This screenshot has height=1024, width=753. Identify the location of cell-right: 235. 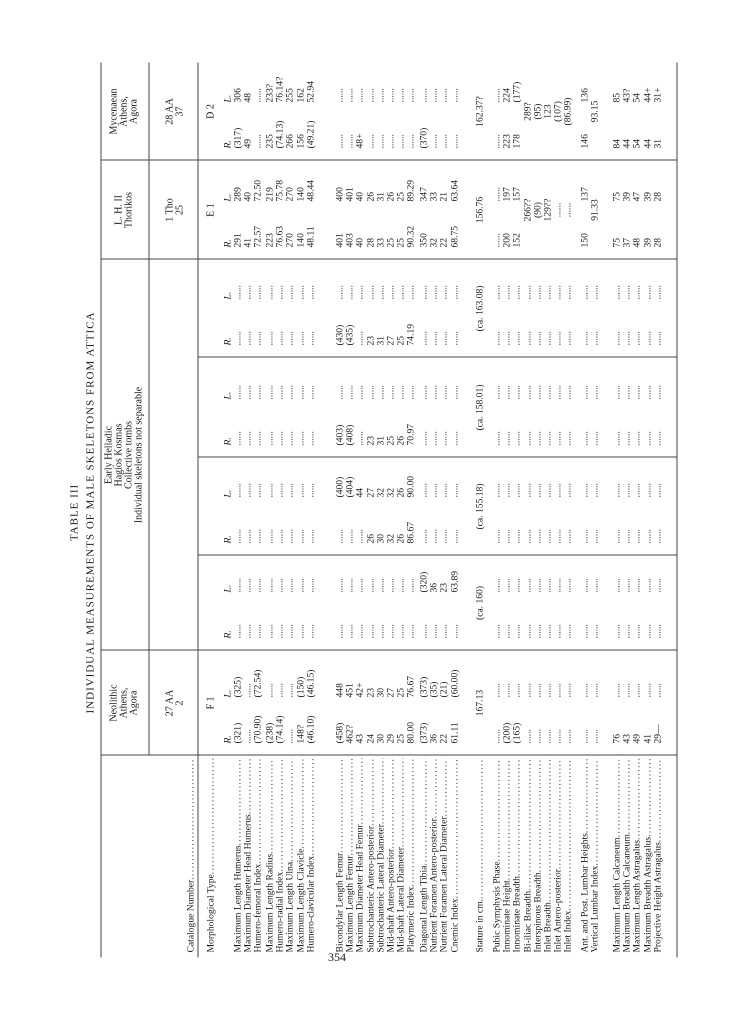
(269, 140).